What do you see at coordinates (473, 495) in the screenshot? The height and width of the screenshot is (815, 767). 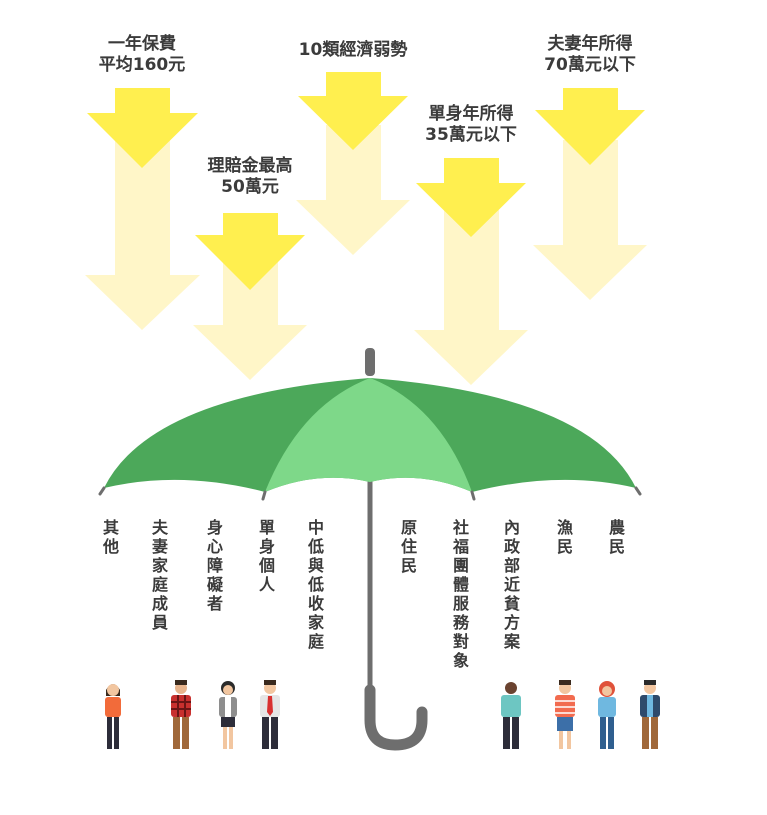 I see `rib-tip-midright` at bounding box center [473, 495].